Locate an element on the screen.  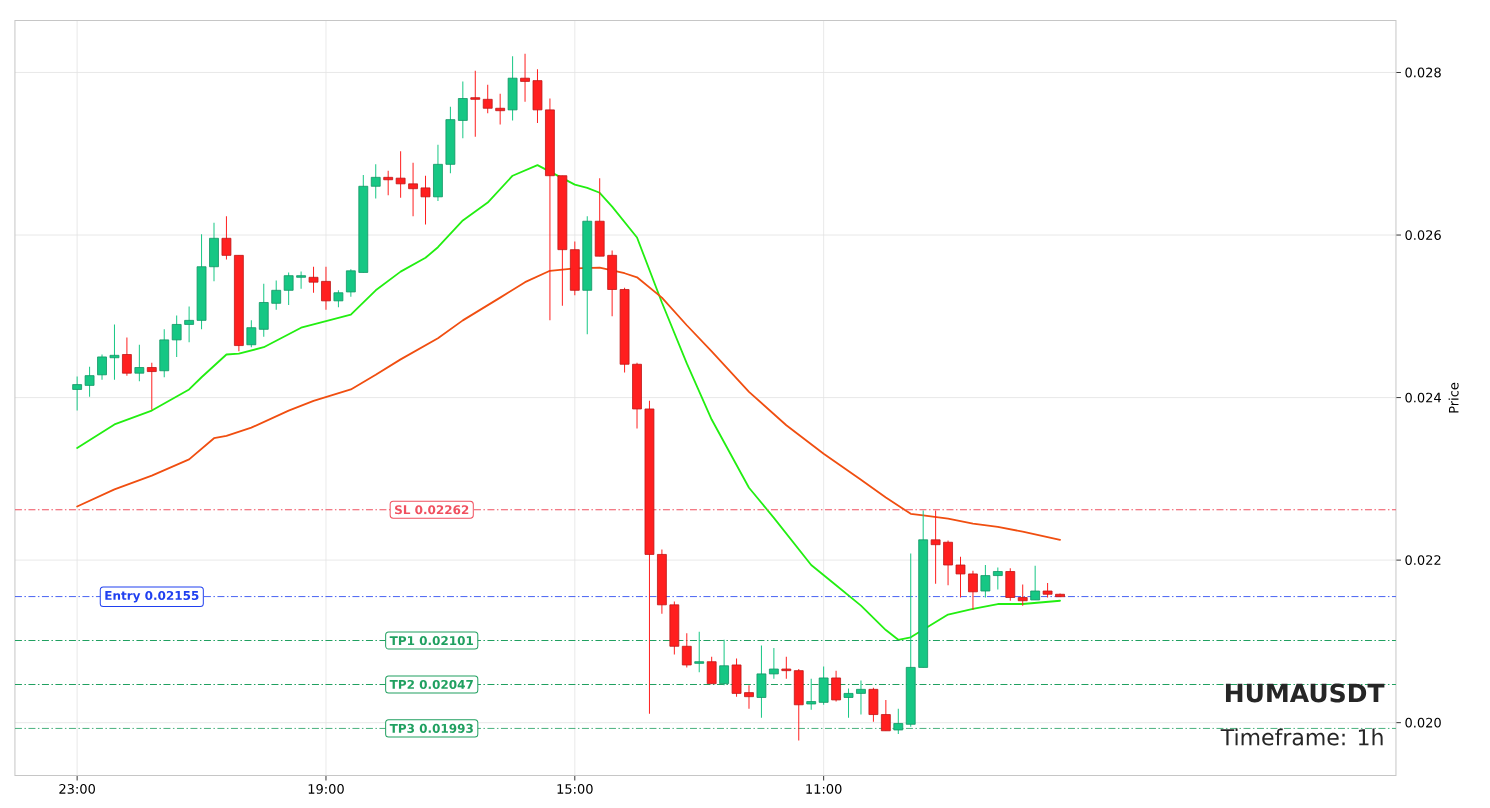
text: Timeframe: 1h is located at coordinates (1301, 737).